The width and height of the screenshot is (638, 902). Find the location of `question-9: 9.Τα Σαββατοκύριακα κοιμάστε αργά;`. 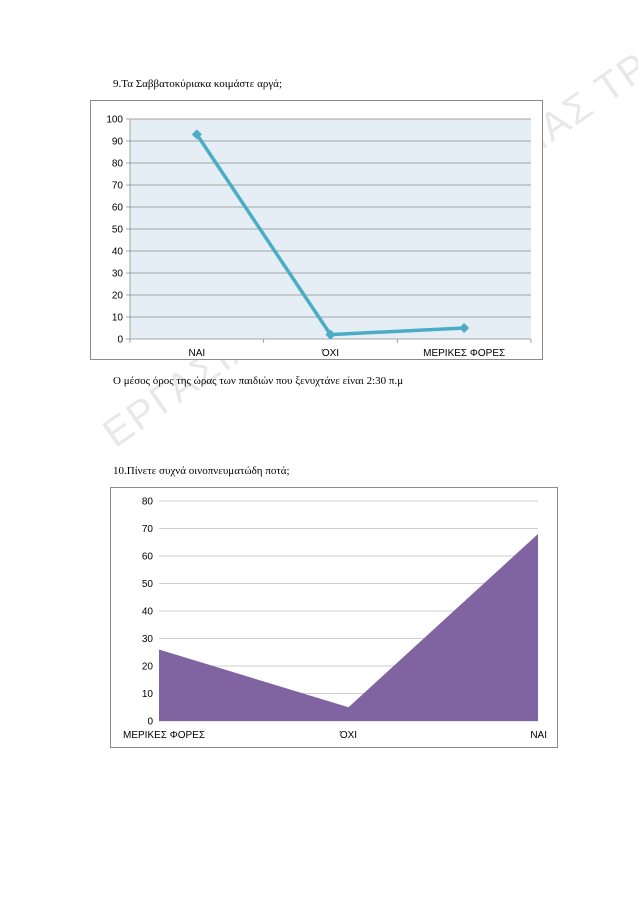

question-9: 9.Τα Σαββατοκύριακα κοιμάστε αργά; is located at coordinates (198, 84).